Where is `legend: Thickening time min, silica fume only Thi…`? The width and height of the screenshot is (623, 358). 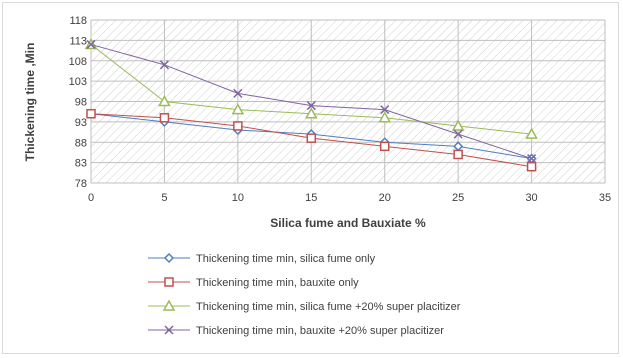 legend: Thickening time min, silica fume only Thi… is located at coordinates (304, 294).